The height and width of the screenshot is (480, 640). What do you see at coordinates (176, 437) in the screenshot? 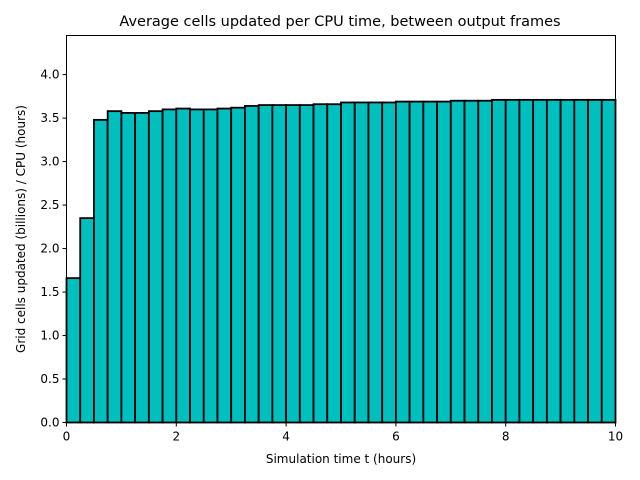
I see `x-tick-label: 2` at bounding box center [176, 437].